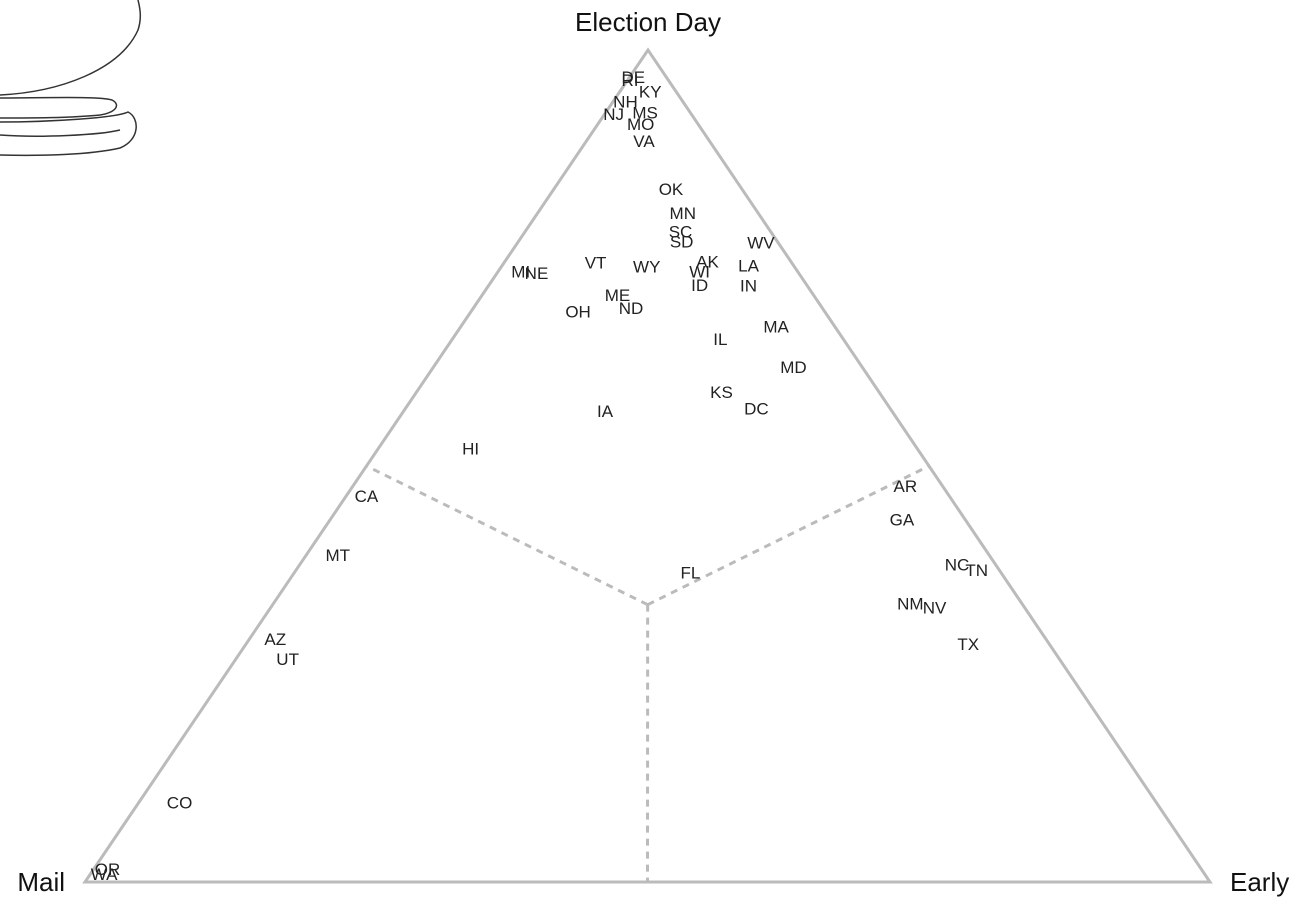 This screenshot has width=1302, height=900. Describe the element at coordinates (935, 608) in the screenshot. I see `state-label: NV` at that location.